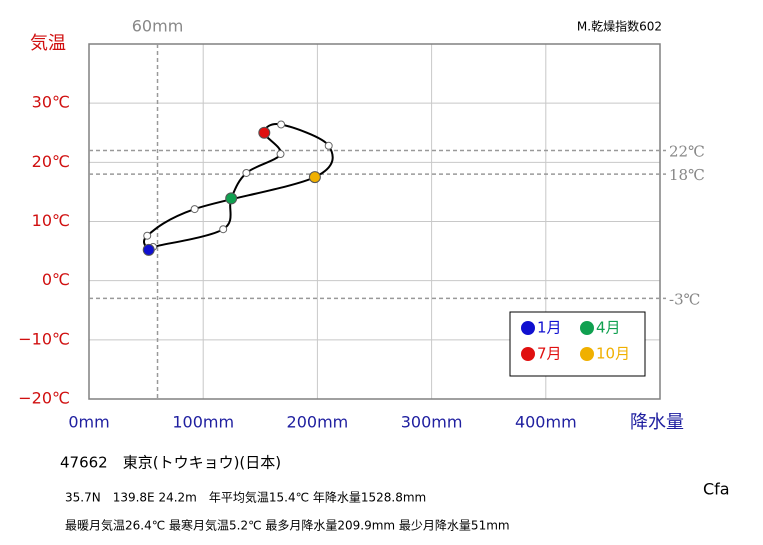 This screenshot has width=763, height=545. I want to click on legend-label: 7月, so click(549, 354).